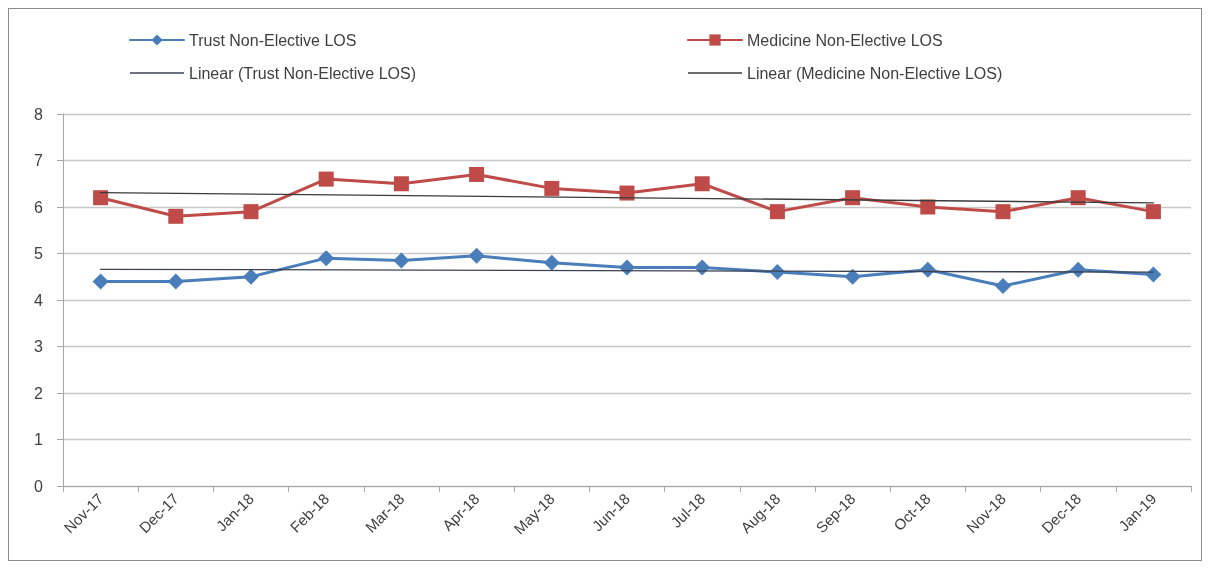 The image size is (1210, 569). What do you see at coordinates (273, 40) in the screenshot?
I see `legend-label: Trust Non-Elective LOS` at bounding box center [273, 40].